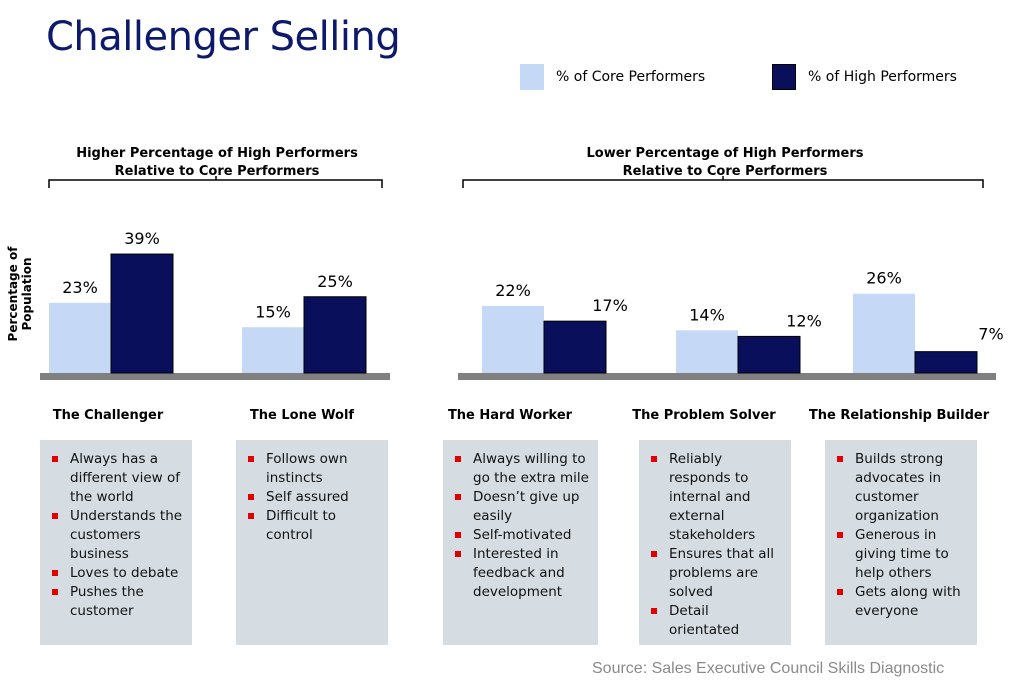 The image size is (1024, 691). I want to click on group-label-left-line1: Higher Percentage of High Performers, so click(217, 153).